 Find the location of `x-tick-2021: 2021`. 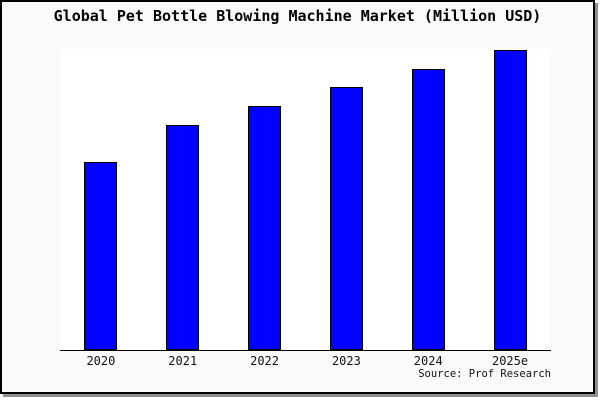

x-tick-2021: 2021 is located at coordinates (183, 361).